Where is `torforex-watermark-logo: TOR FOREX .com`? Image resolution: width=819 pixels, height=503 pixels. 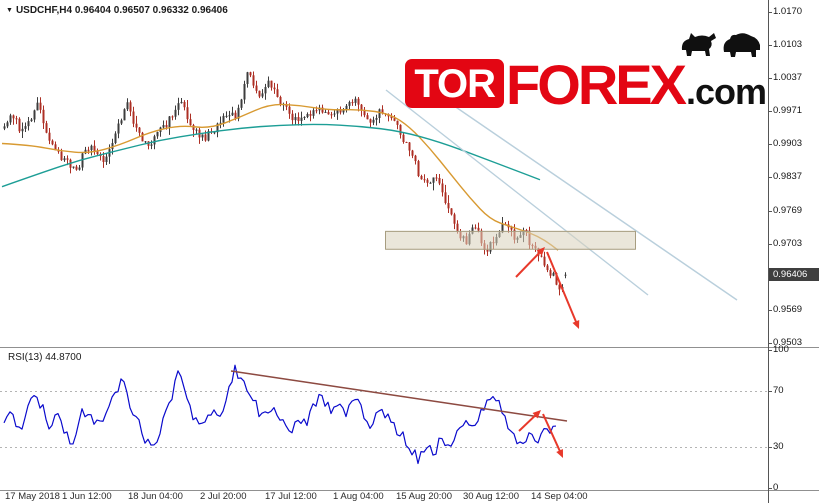
torforex-watermark-logo: TOR FOREX .com is located at coordinates (586, 75).